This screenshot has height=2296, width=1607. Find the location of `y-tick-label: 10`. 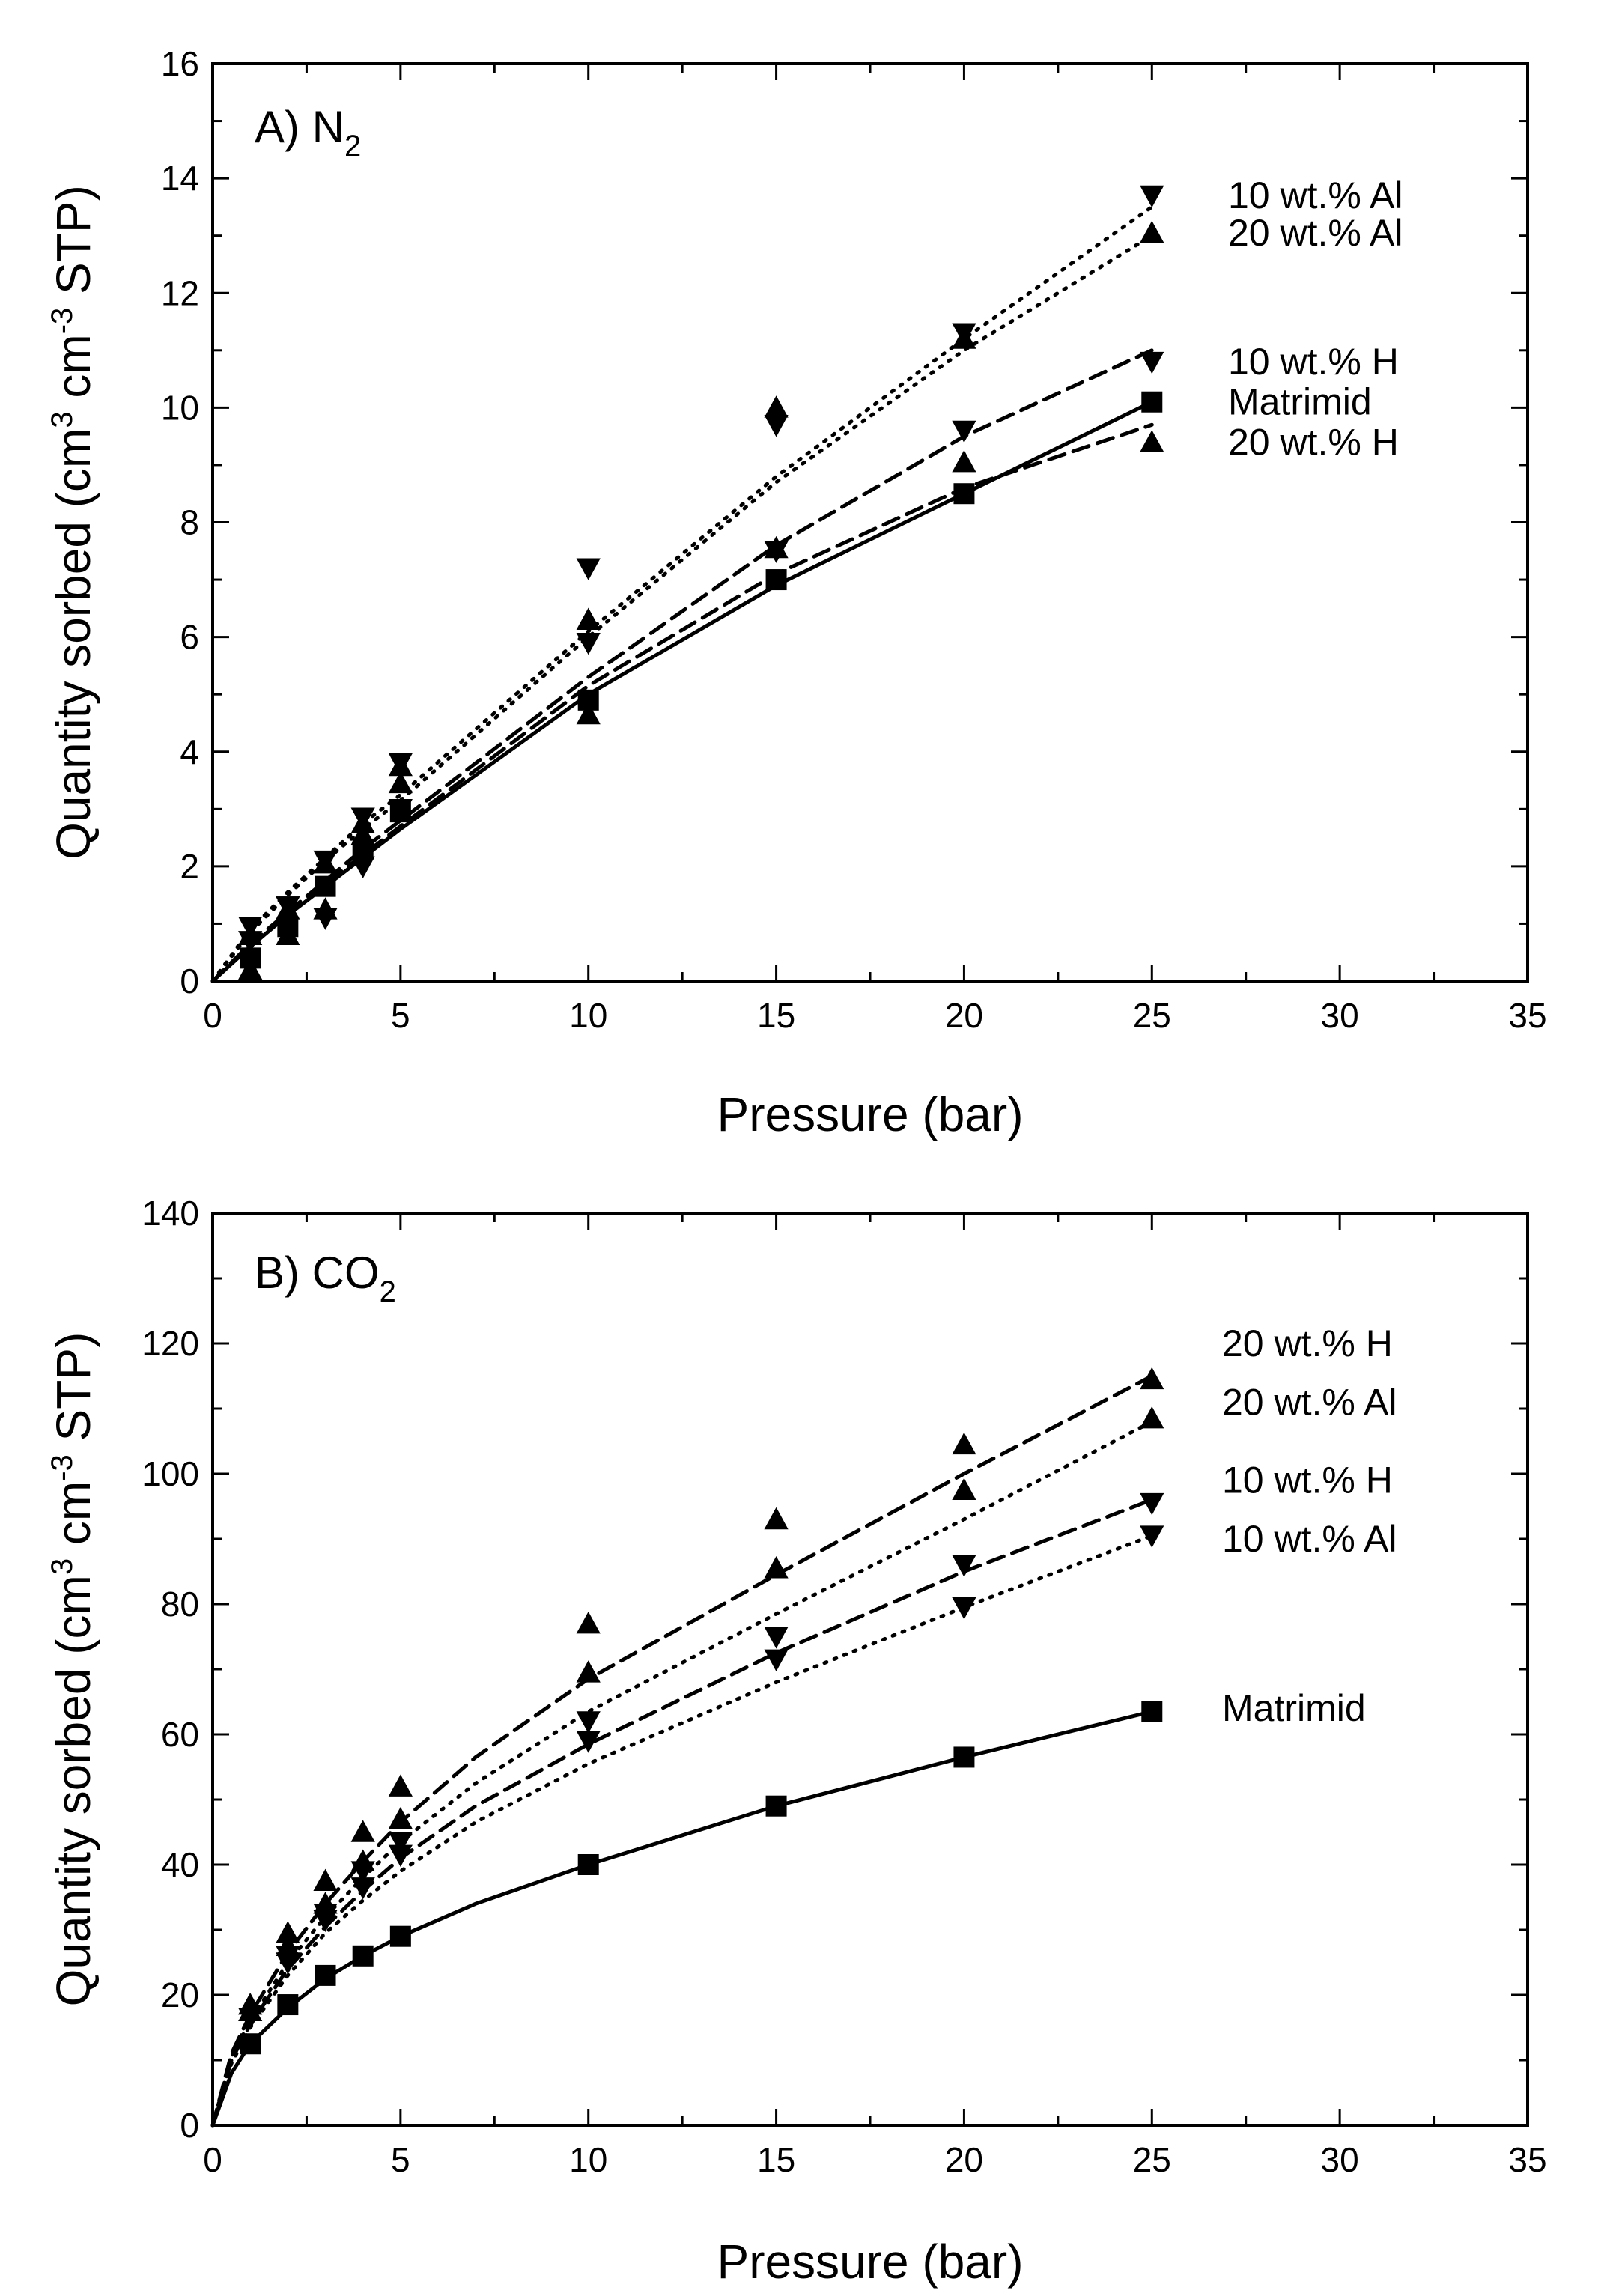

y-tick-label: 10 is located at coordinates (180, 408).